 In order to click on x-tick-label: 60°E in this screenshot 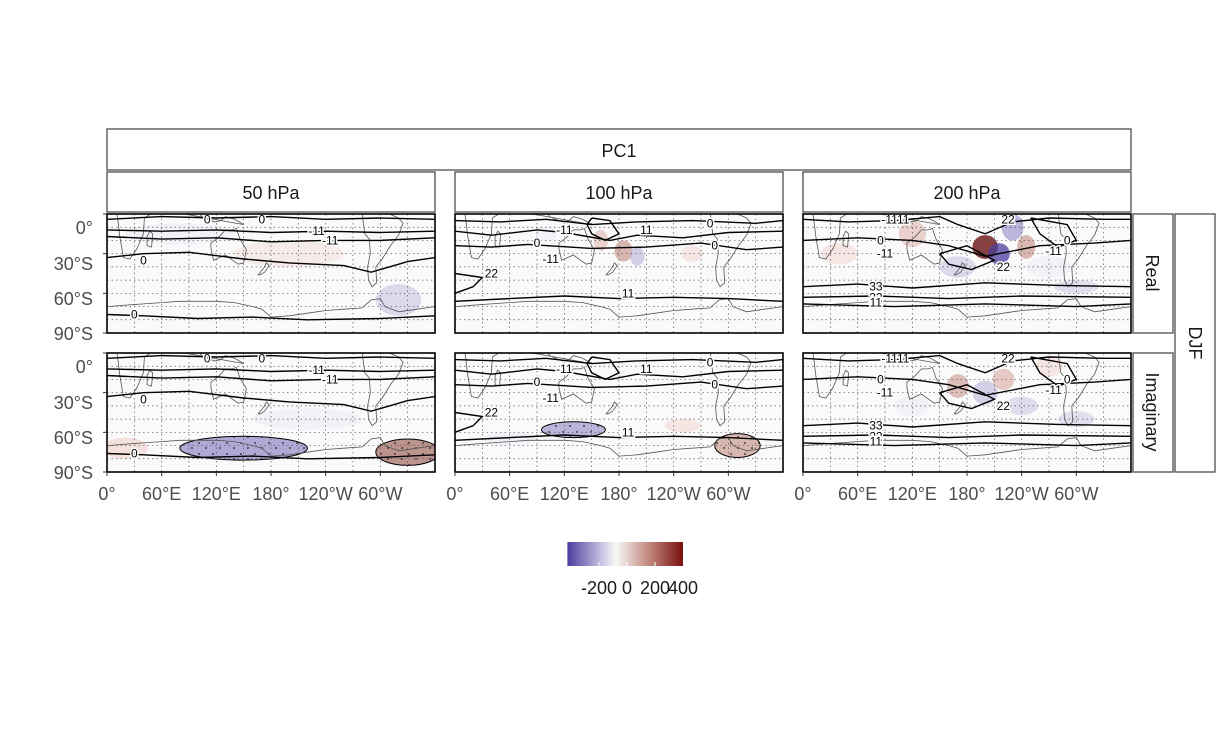, I will do `click(161, 494)`.